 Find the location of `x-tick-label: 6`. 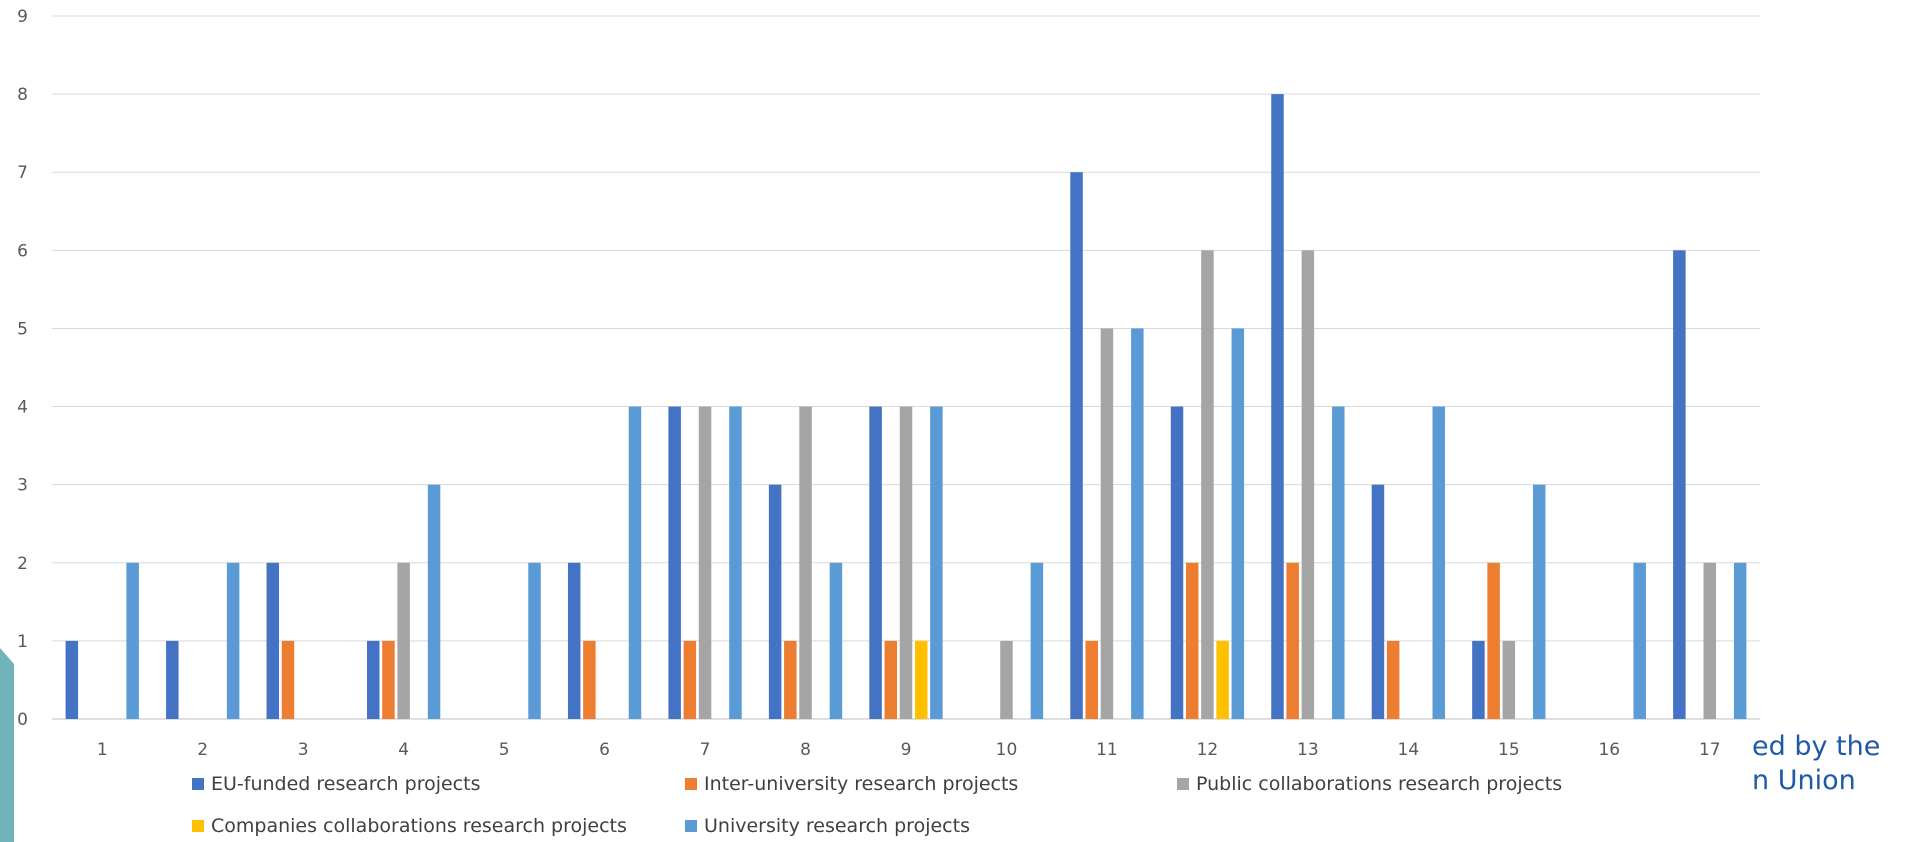

x-tick-label: 6 is located at coordinates (604, 750).